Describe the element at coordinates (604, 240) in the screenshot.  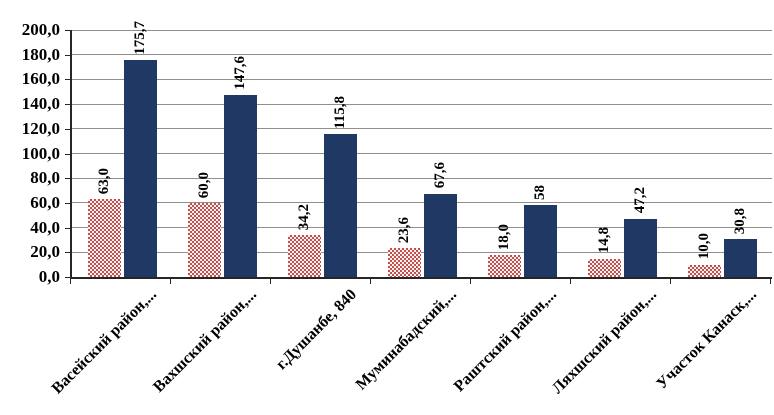
I see `bar-value-label: 14,8` at that location.